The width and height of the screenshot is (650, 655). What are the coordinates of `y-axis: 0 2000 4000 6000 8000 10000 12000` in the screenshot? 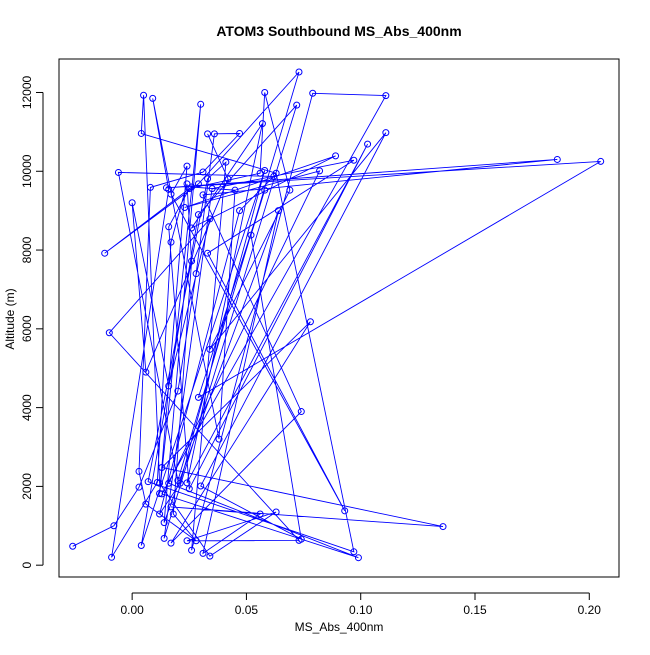 It's located at (32, 322).